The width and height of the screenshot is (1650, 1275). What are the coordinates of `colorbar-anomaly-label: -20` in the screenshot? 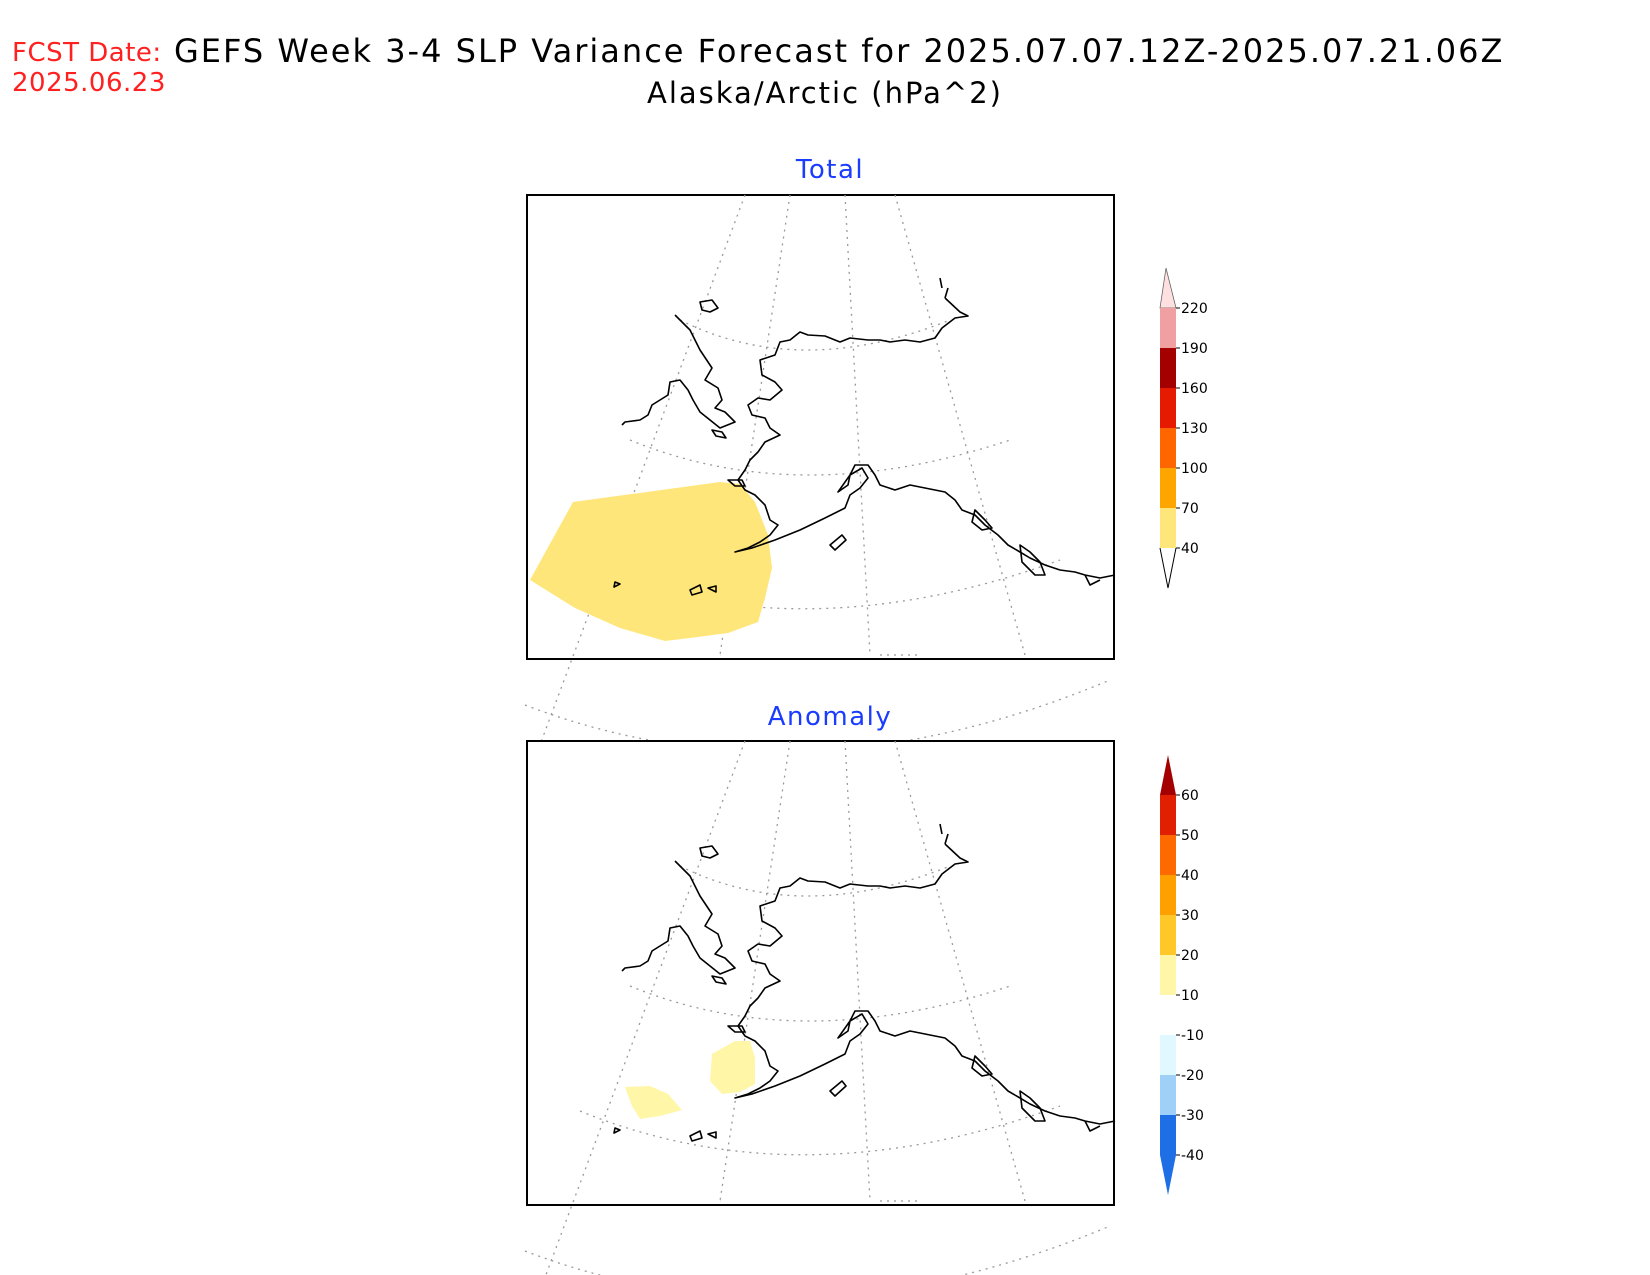 It's located at (1192, 1076).